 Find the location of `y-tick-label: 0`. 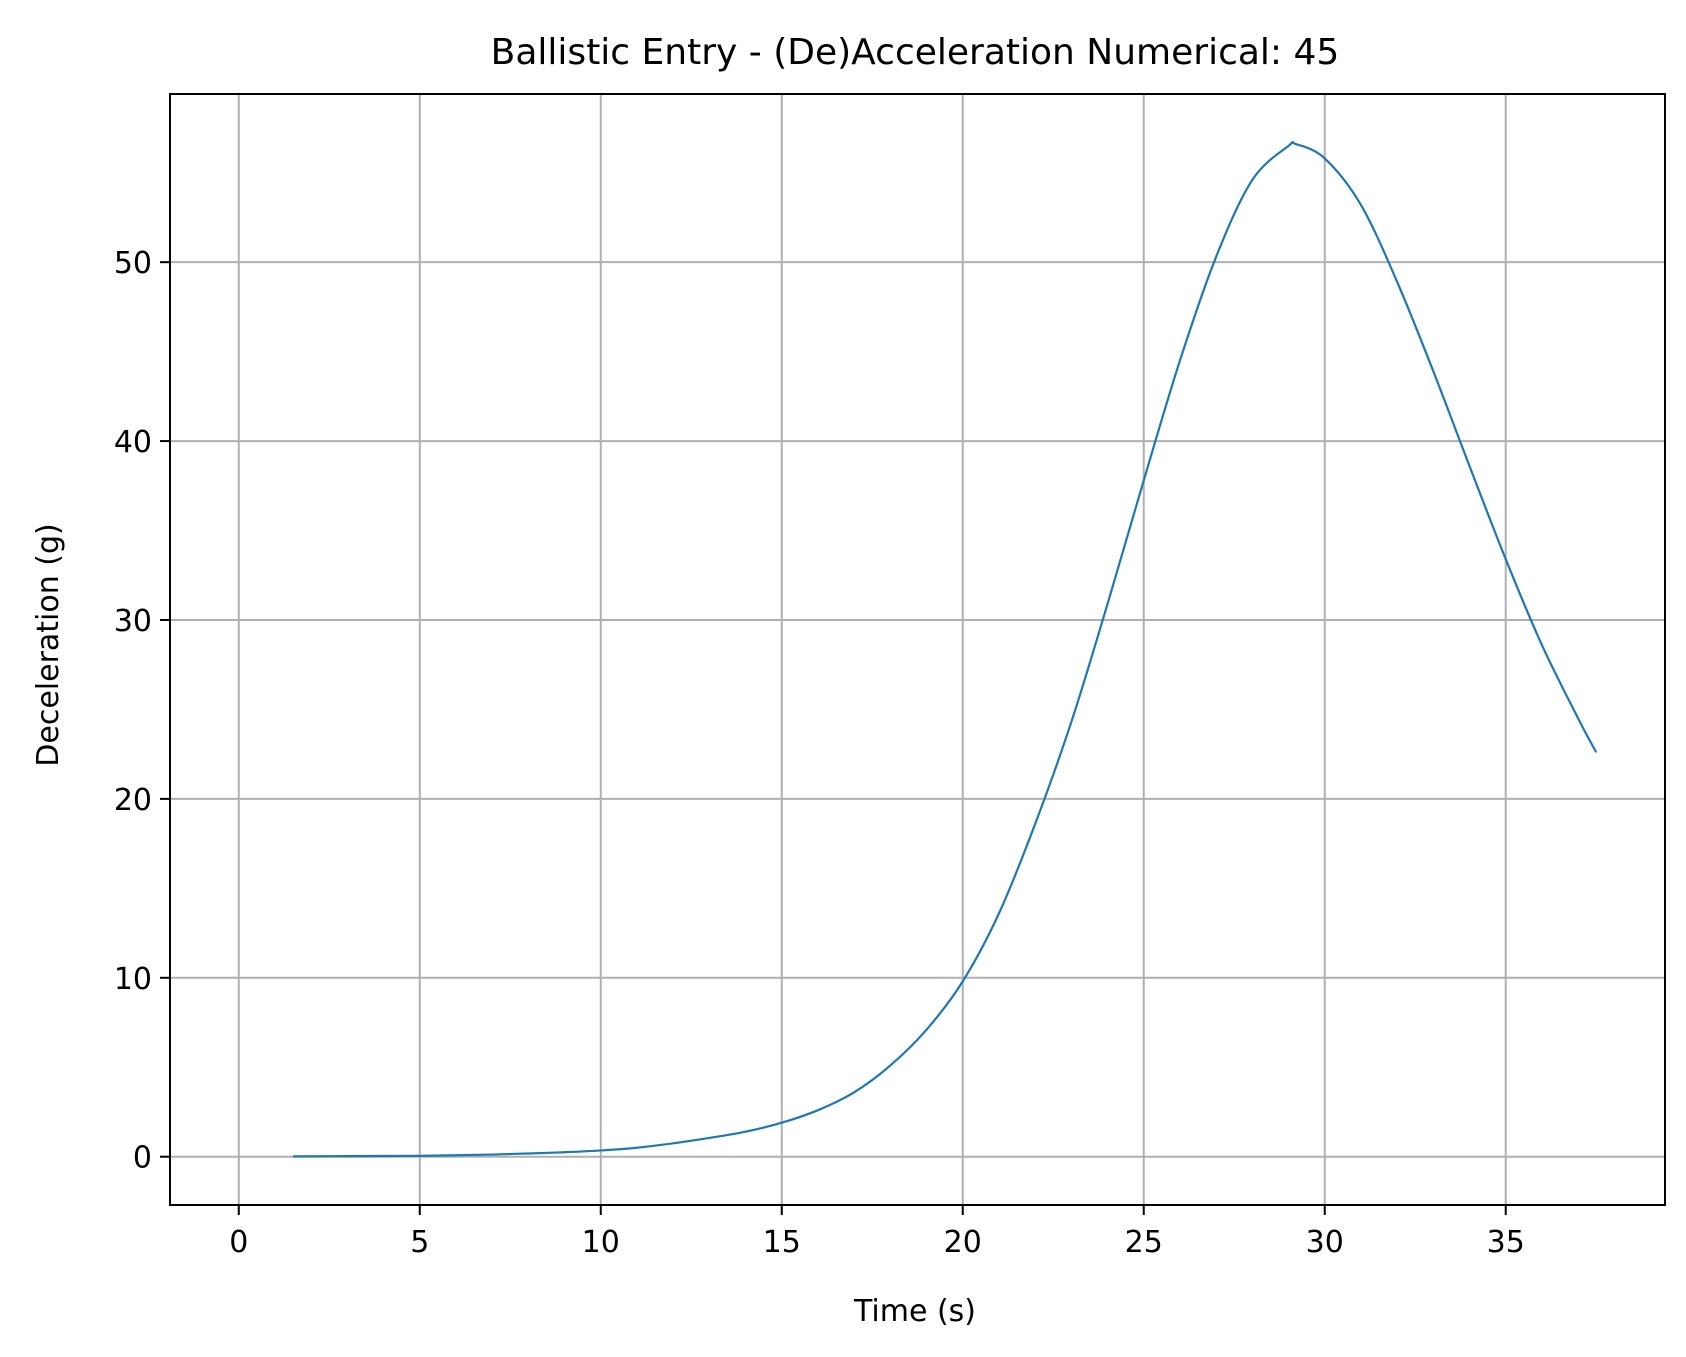

y-tick-label: 0 is located at coordinates (142, 1158).